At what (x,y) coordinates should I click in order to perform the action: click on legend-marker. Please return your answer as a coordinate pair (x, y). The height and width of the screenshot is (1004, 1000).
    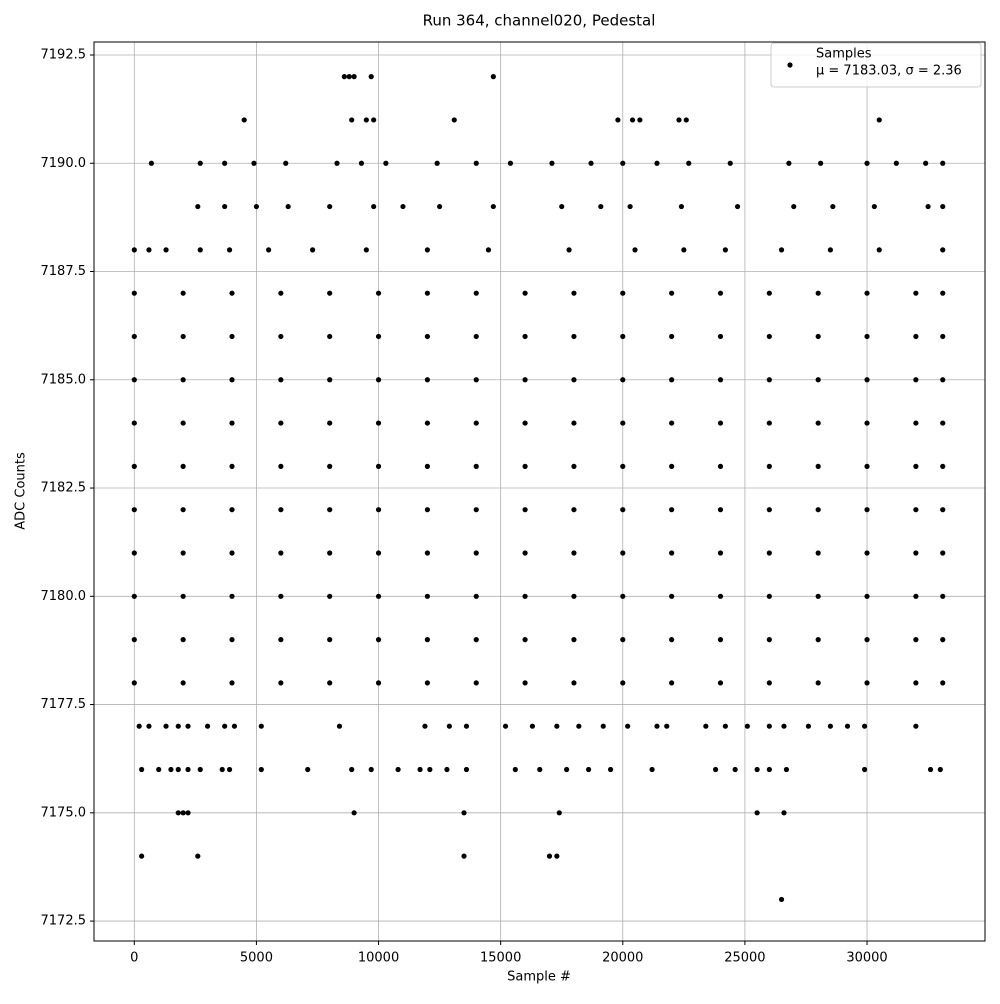
    Looking at the image, I should click on (790, 65).